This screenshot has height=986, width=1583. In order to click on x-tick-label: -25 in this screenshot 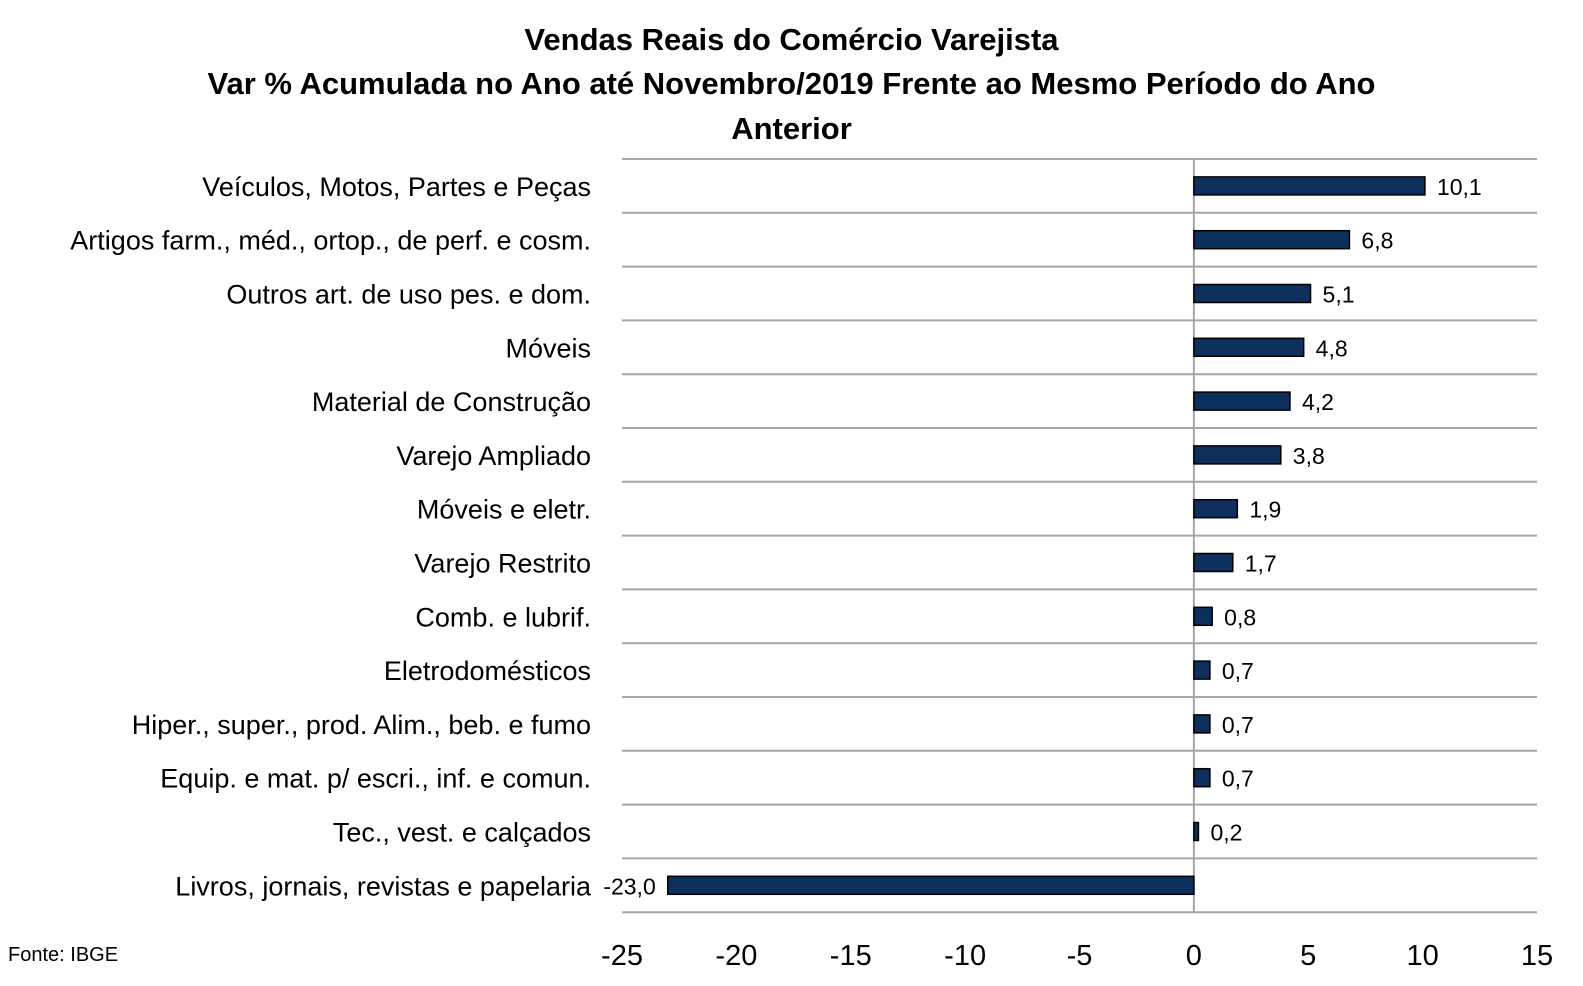, I will do `click(622, 956)`.